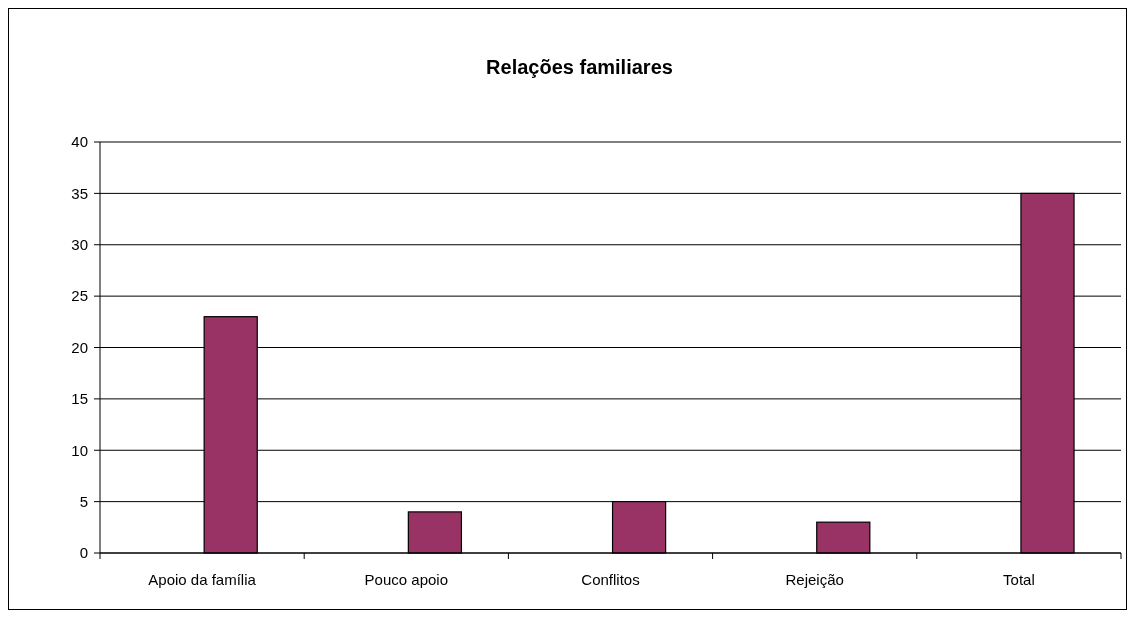  I want to click on x-tick-label: Rejeição, so click(814, 579).